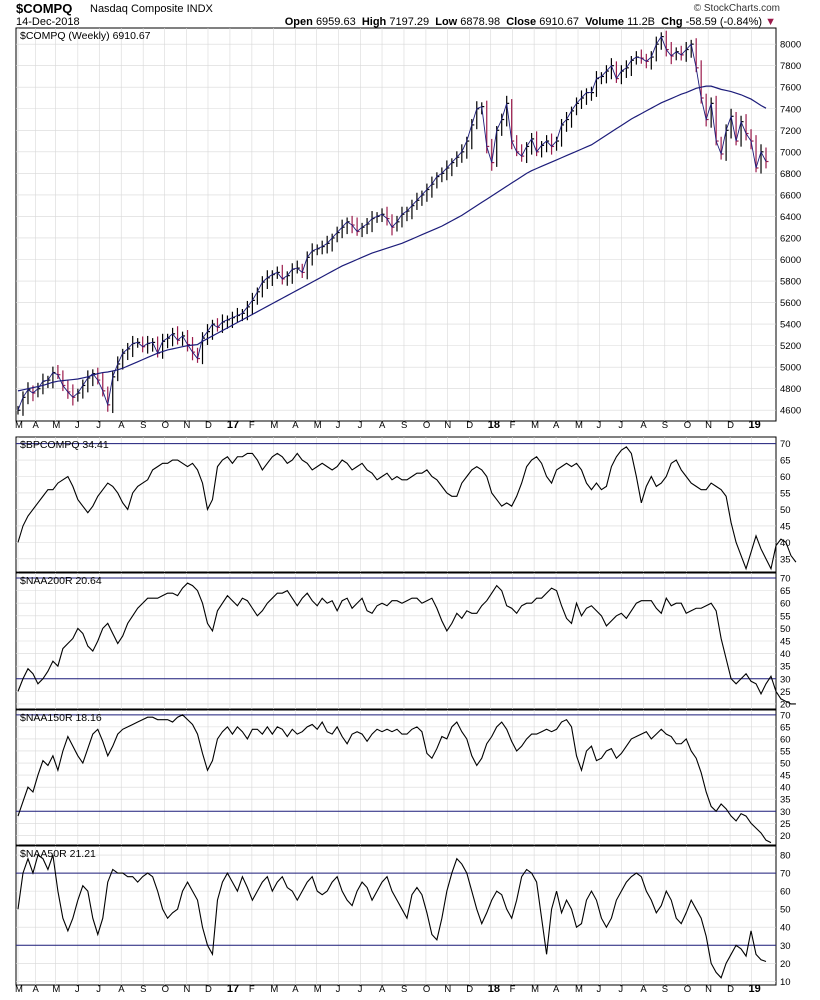 This screenshot has width=820, height=1000. I want to click on symbol-title: $COMPQ, so click(44, 8).